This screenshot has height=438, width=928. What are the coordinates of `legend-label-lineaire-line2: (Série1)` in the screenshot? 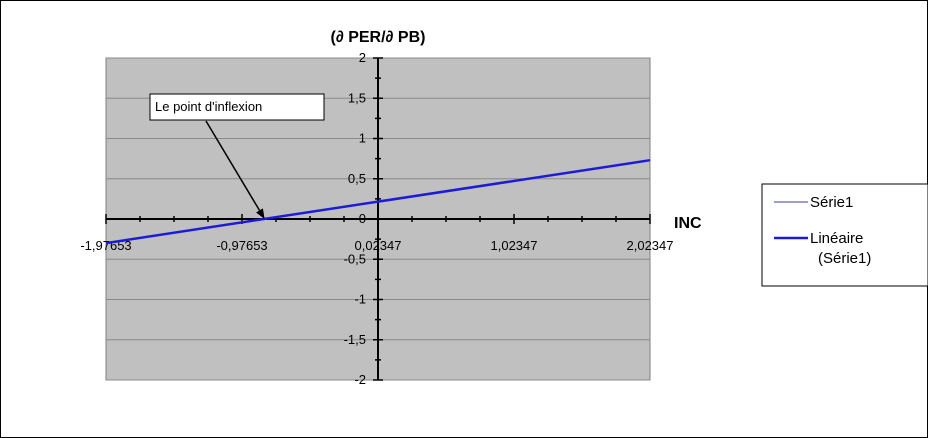 It's located at (844, 258).